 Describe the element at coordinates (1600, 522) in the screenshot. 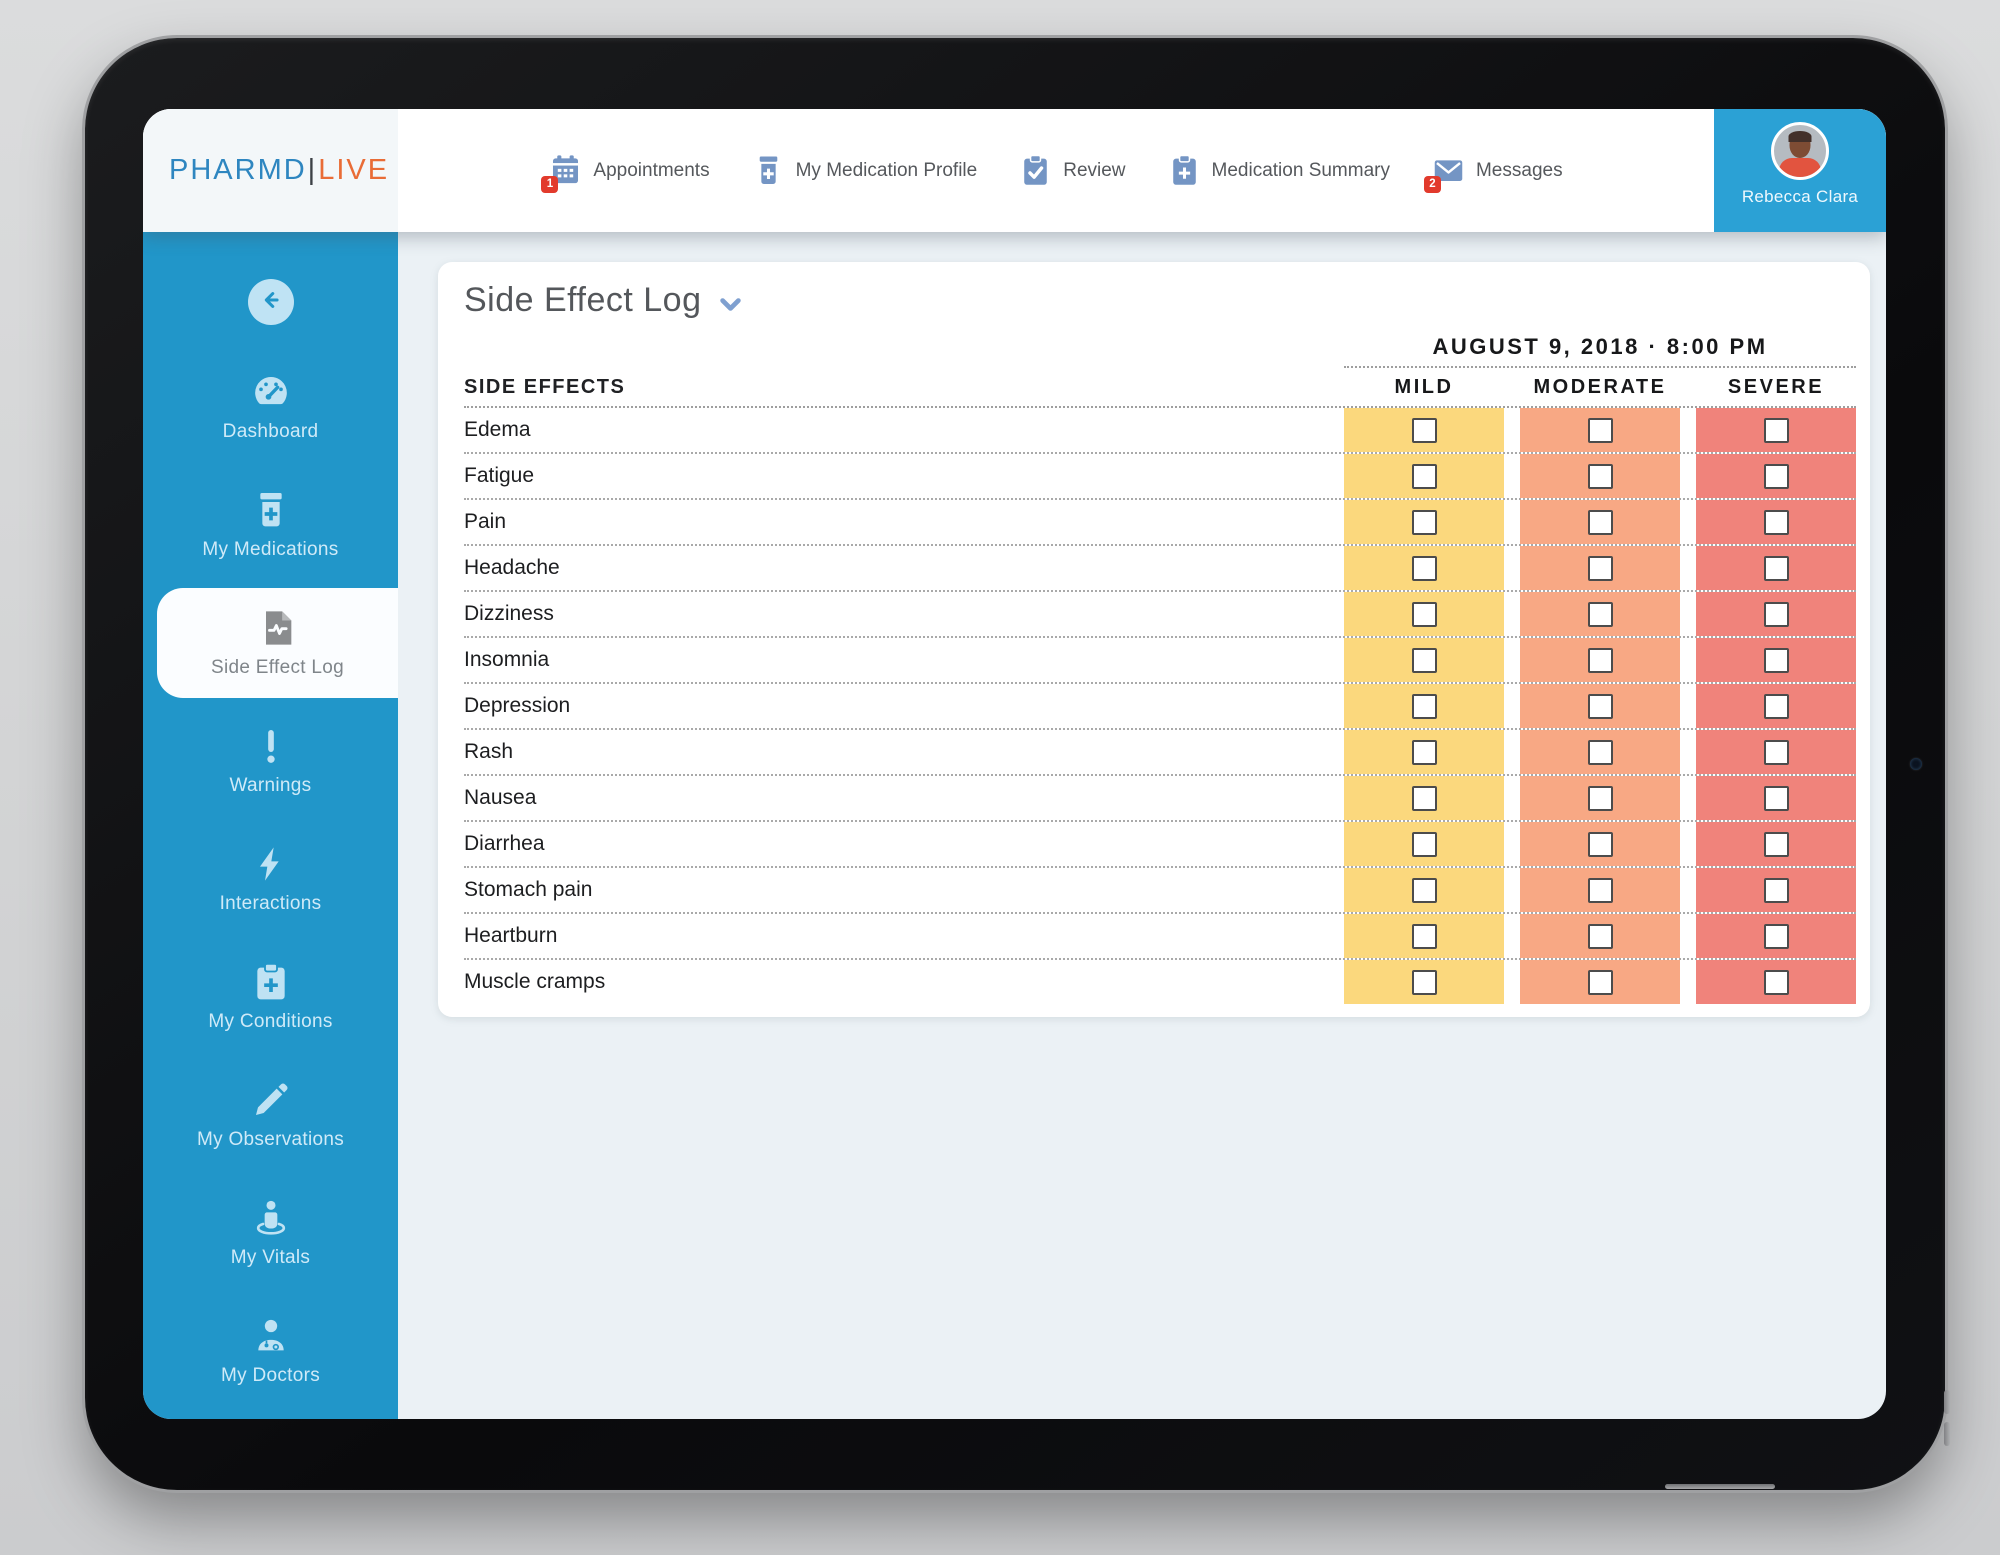

I see `checkbox-moderate-pain` at that location.